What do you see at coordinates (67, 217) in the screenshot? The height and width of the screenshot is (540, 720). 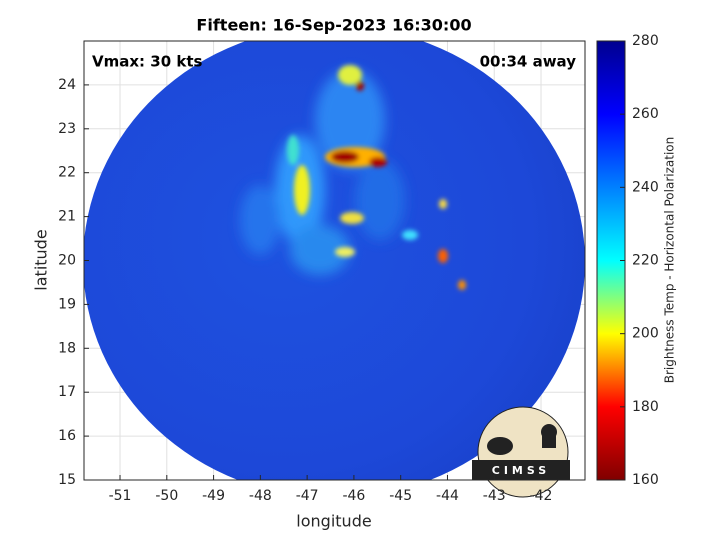 I see `y-tick-label: 21` at bounding box center [67, 217].